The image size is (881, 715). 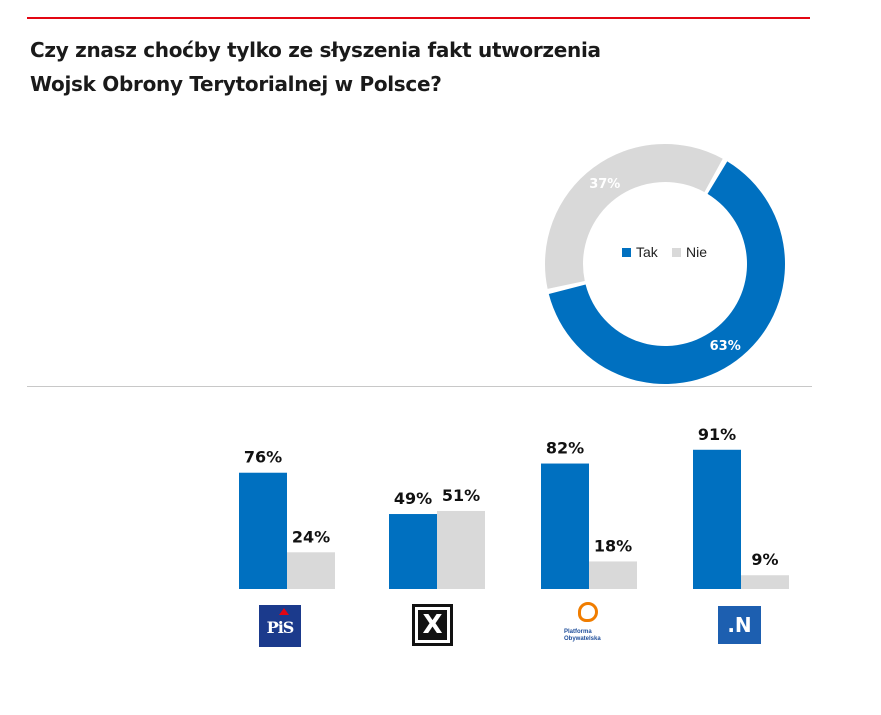 What do you see at coordinates (590, 626) in the screenshot?
I see `po-logo: Platforma Obywatelska` at bounding box center [590, 626].